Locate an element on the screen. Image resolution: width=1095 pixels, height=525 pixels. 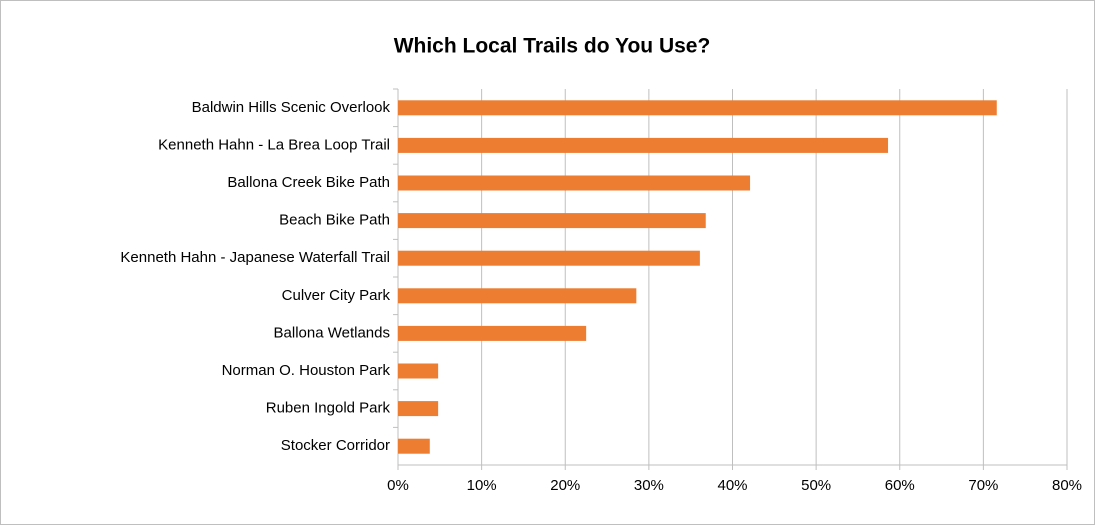
x-tick-label: 20% is located at coordinates (565, 485).